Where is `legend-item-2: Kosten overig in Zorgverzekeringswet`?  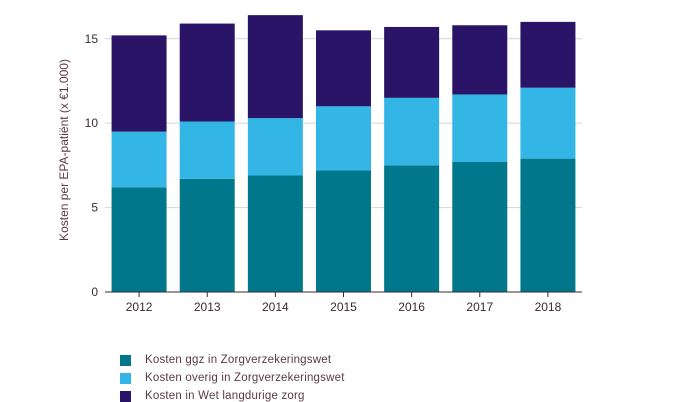 legend-item-2: Kosten overig in Zorgverzekeringswet is located at coordinates (232, 378).